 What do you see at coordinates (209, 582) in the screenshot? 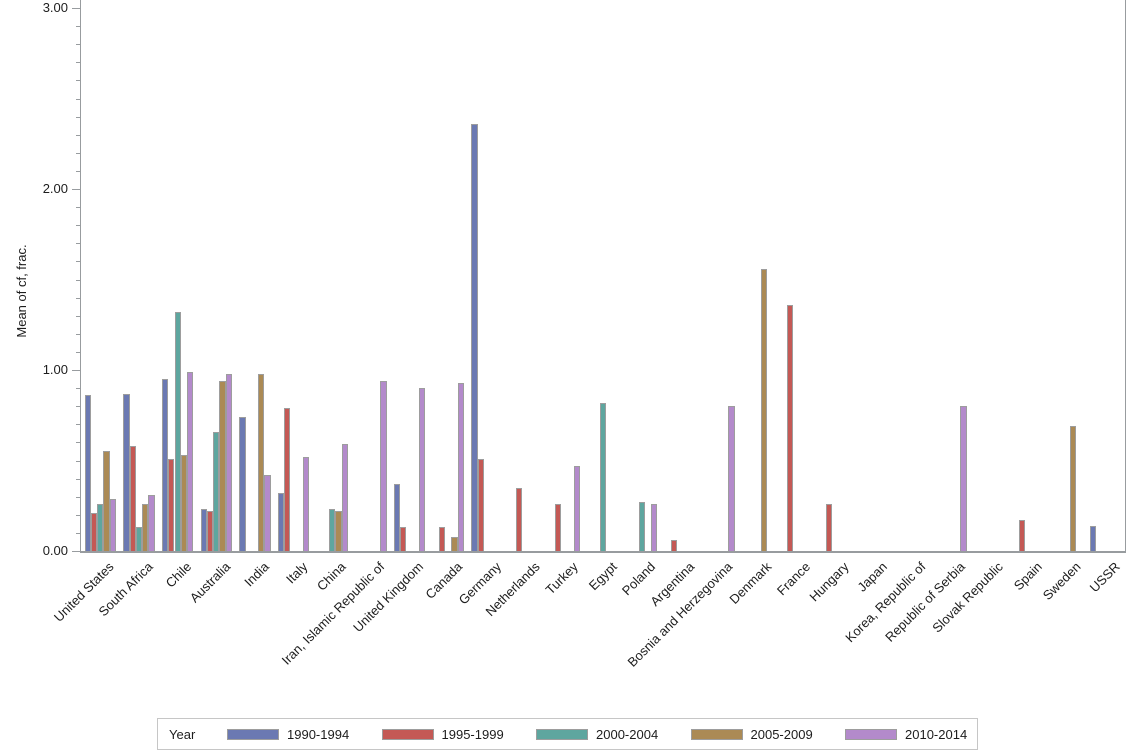
I see `x-tick-label: Australia` at bounding box center [209, 582].